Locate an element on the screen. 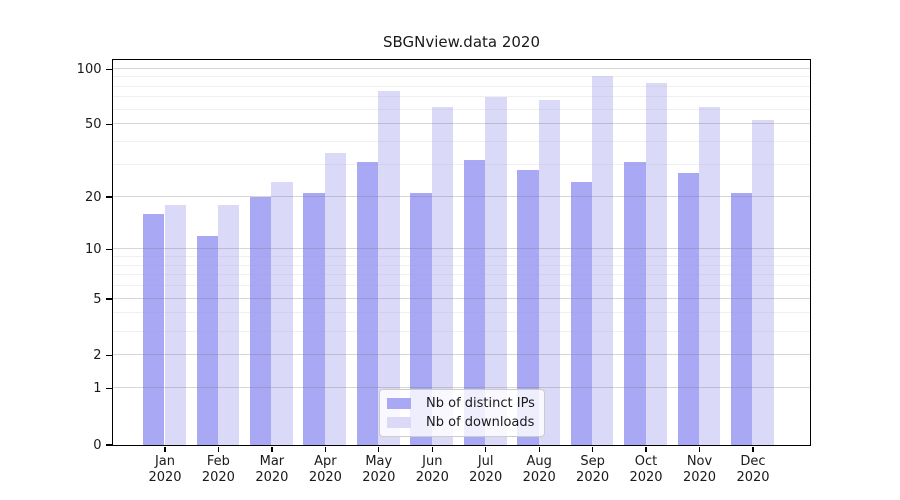 This screenshot has width=900, height=500. x-tick-mark-sep is located at coordinates (592, 449).